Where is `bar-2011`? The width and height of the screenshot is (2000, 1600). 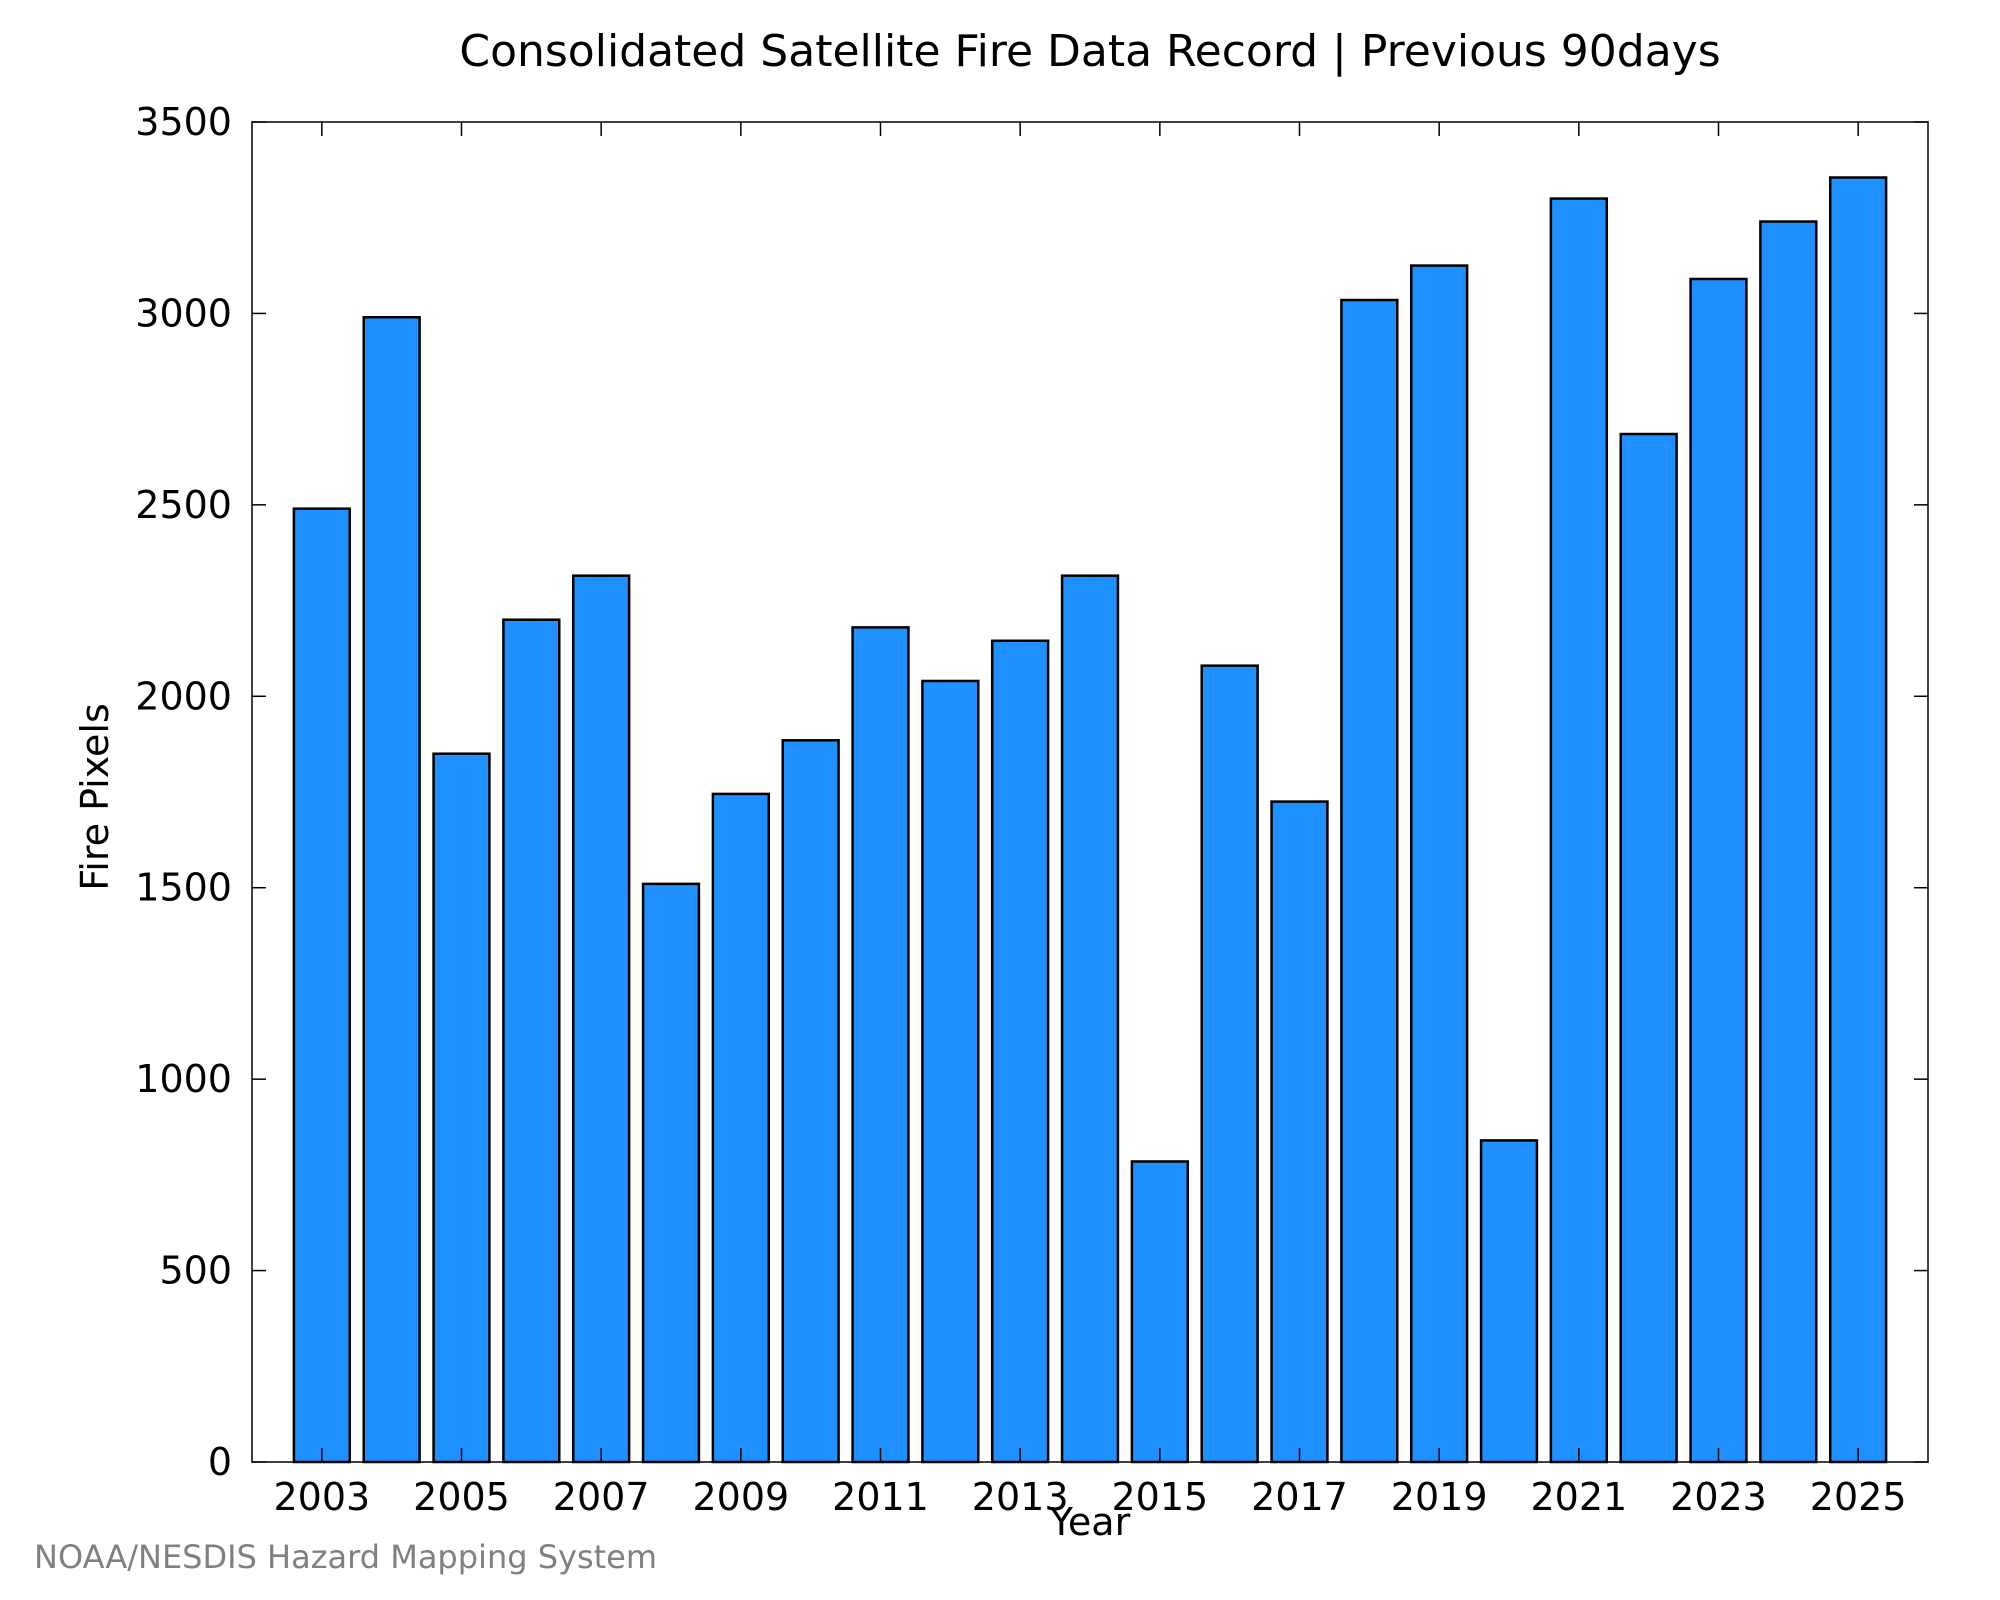 bar-2011 is located at coordinates (880, 1045).